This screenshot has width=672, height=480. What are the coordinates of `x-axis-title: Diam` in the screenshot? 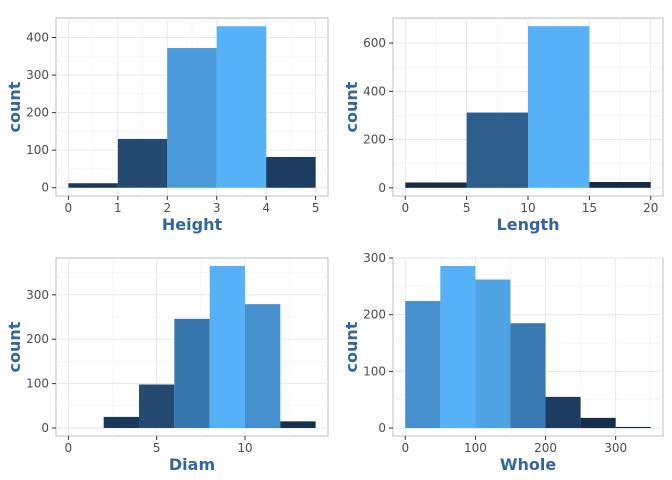 It's located at (192, 464).